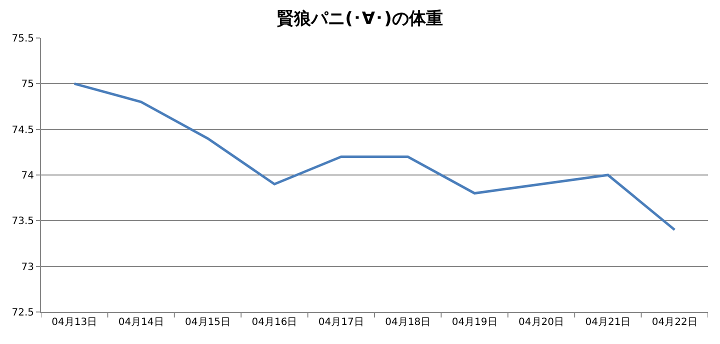 This screenshot has height=344, width=720. I want to click on x-tick-label: 04月18日, so click(408, 322).